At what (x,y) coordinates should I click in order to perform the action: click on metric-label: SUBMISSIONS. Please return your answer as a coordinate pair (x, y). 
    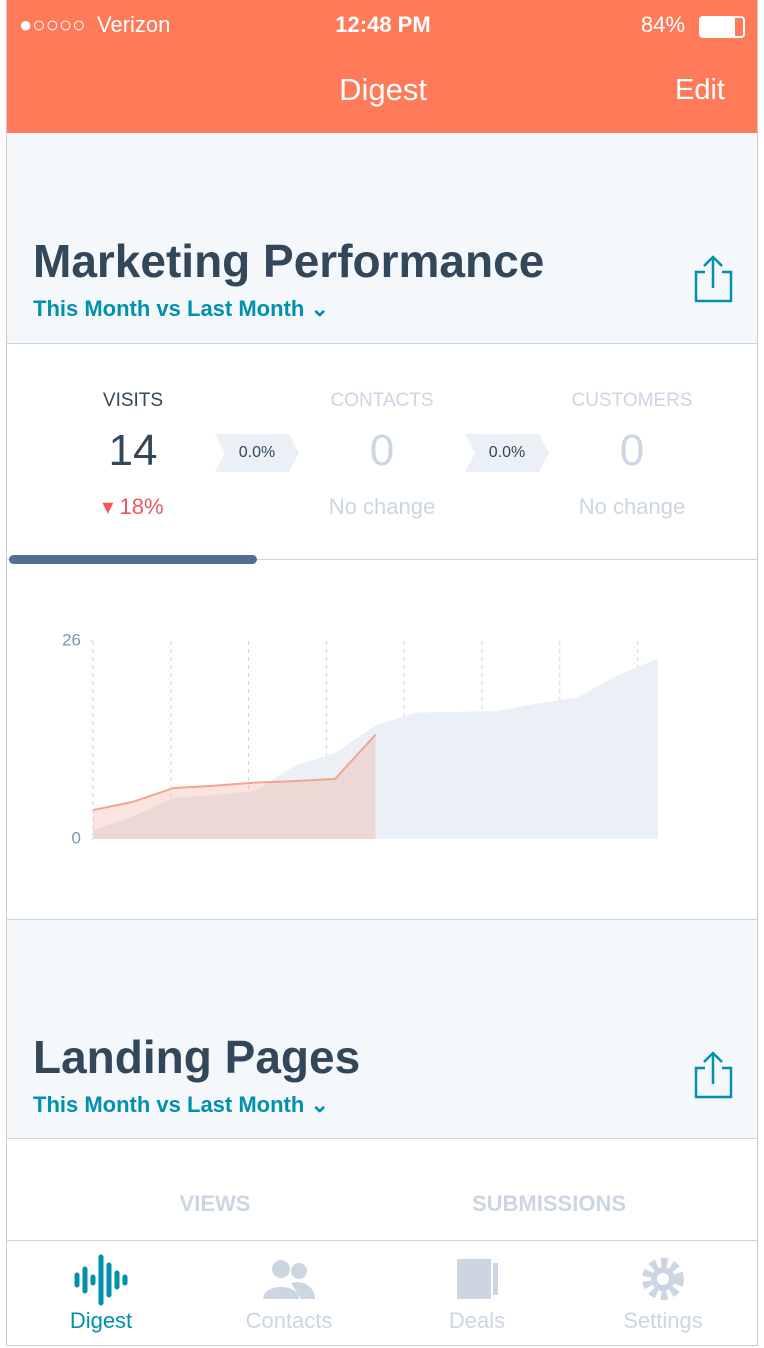
    Looking at the image, I should click on (549, 1203).